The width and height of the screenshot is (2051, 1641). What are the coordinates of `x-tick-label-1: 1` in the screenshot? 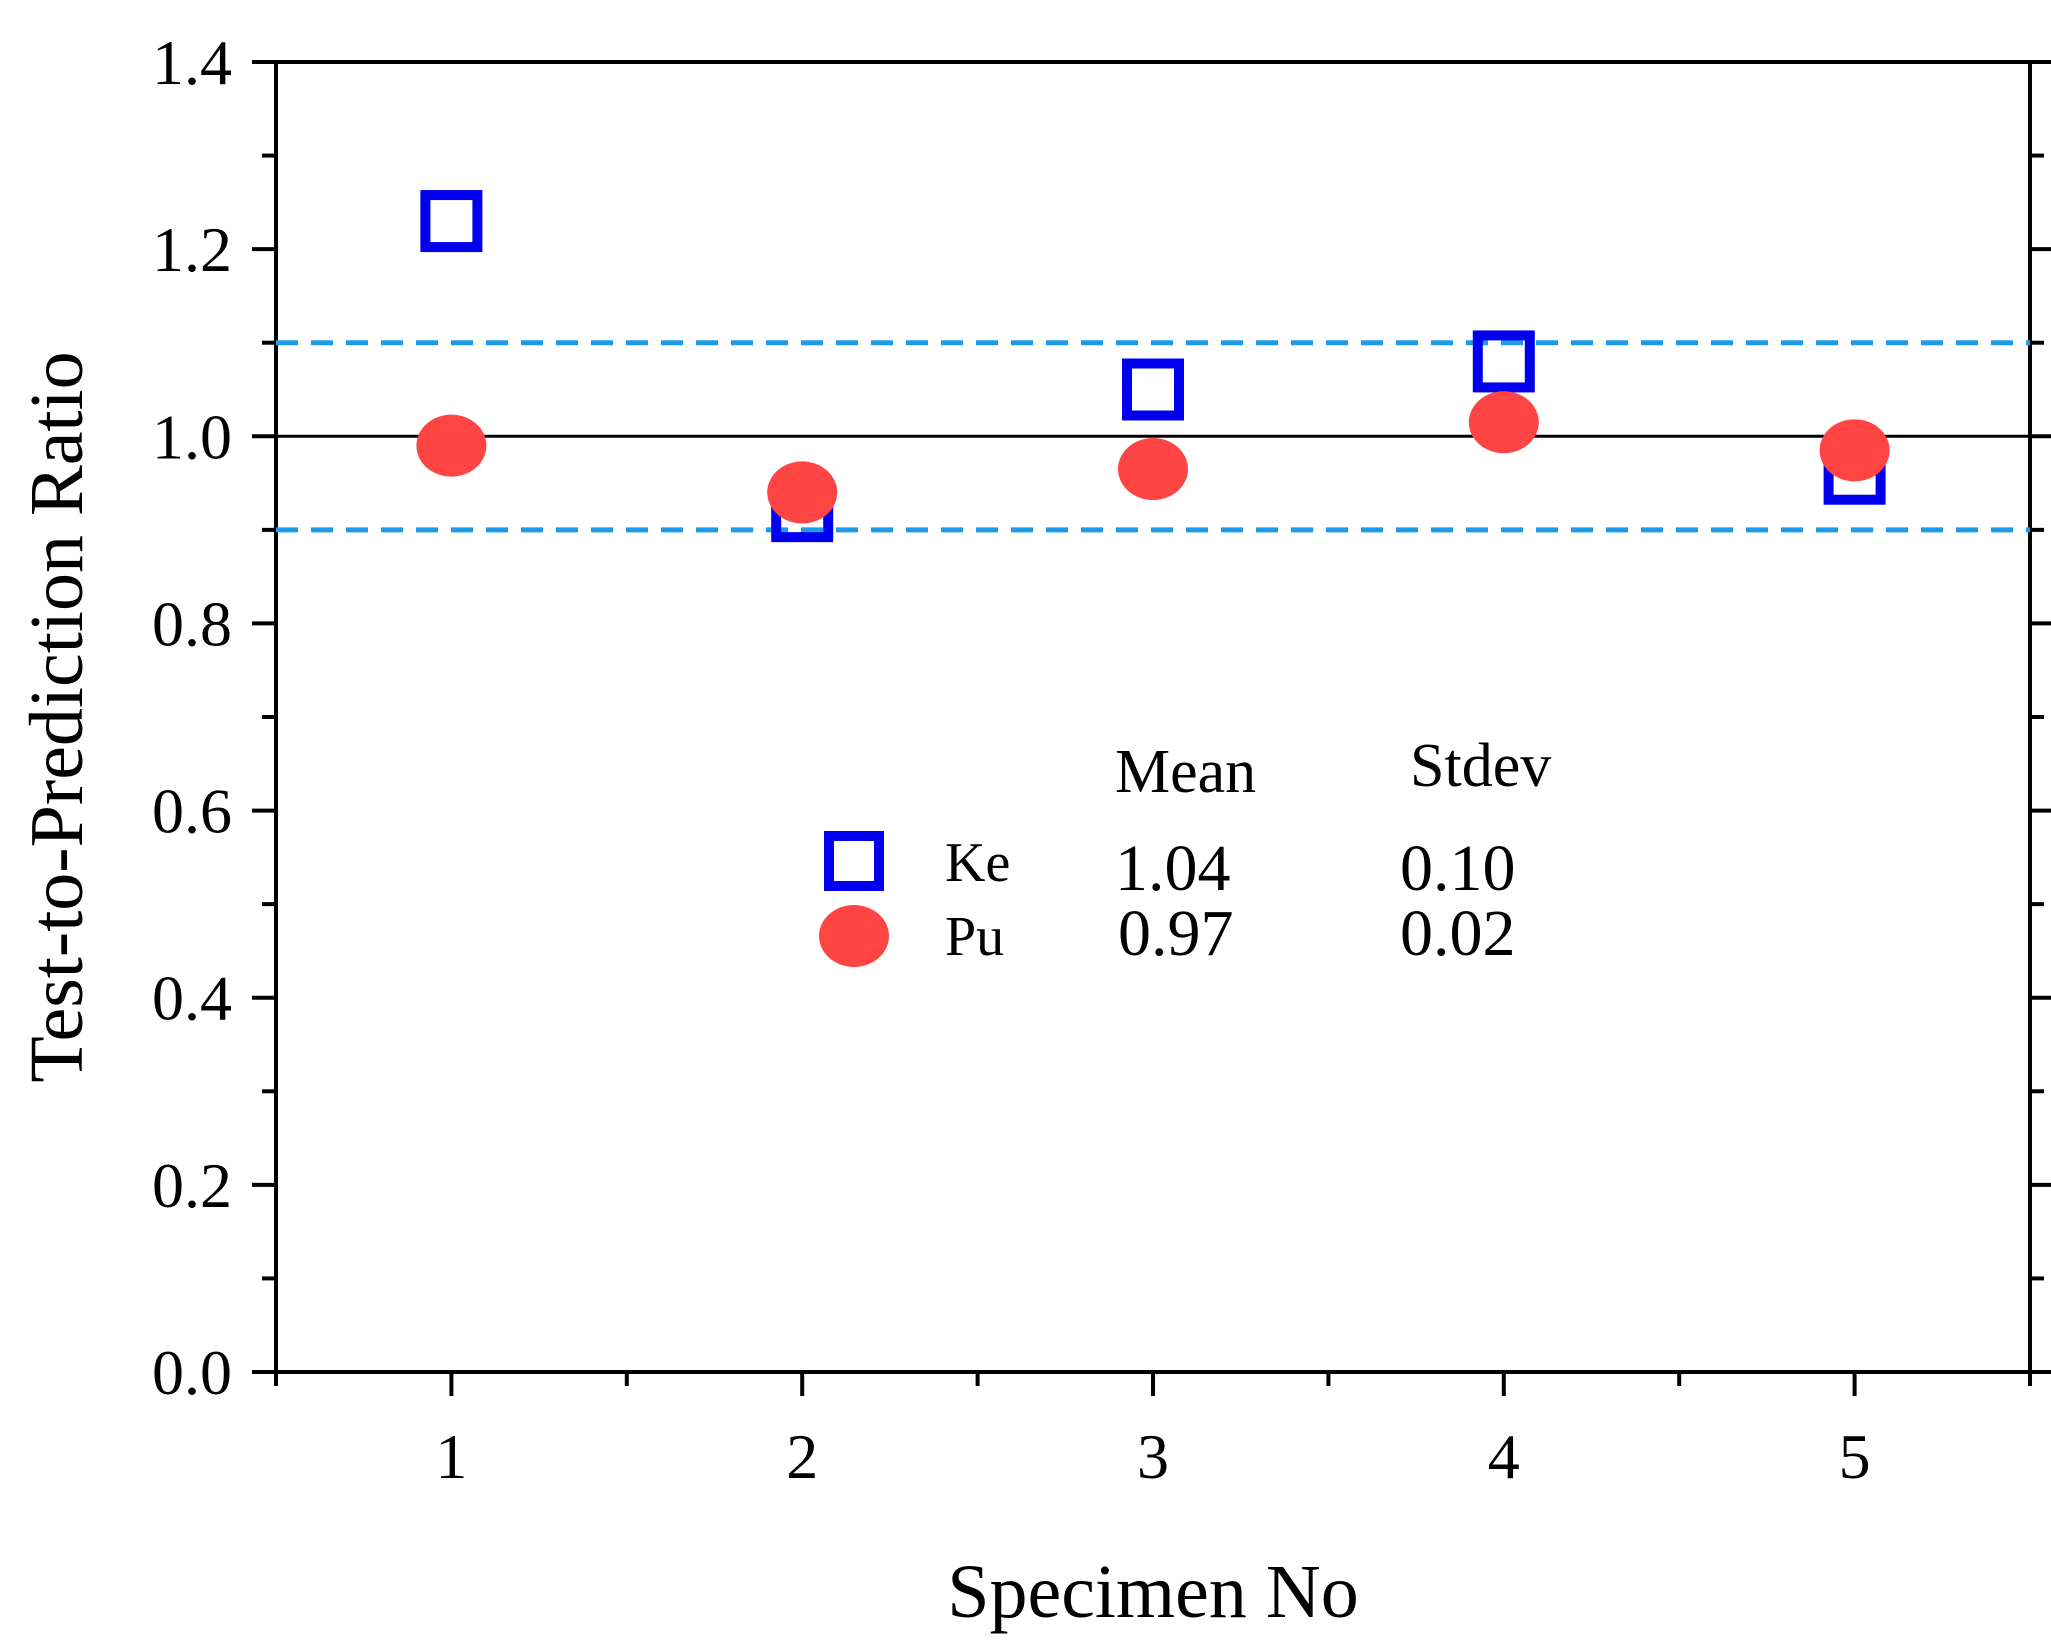 It's located at (451, 1456).